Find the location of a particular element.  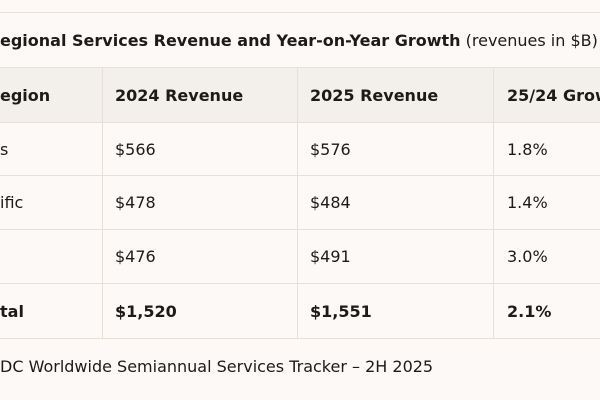

value-cell: $478 is located at coordinates (135, 202).